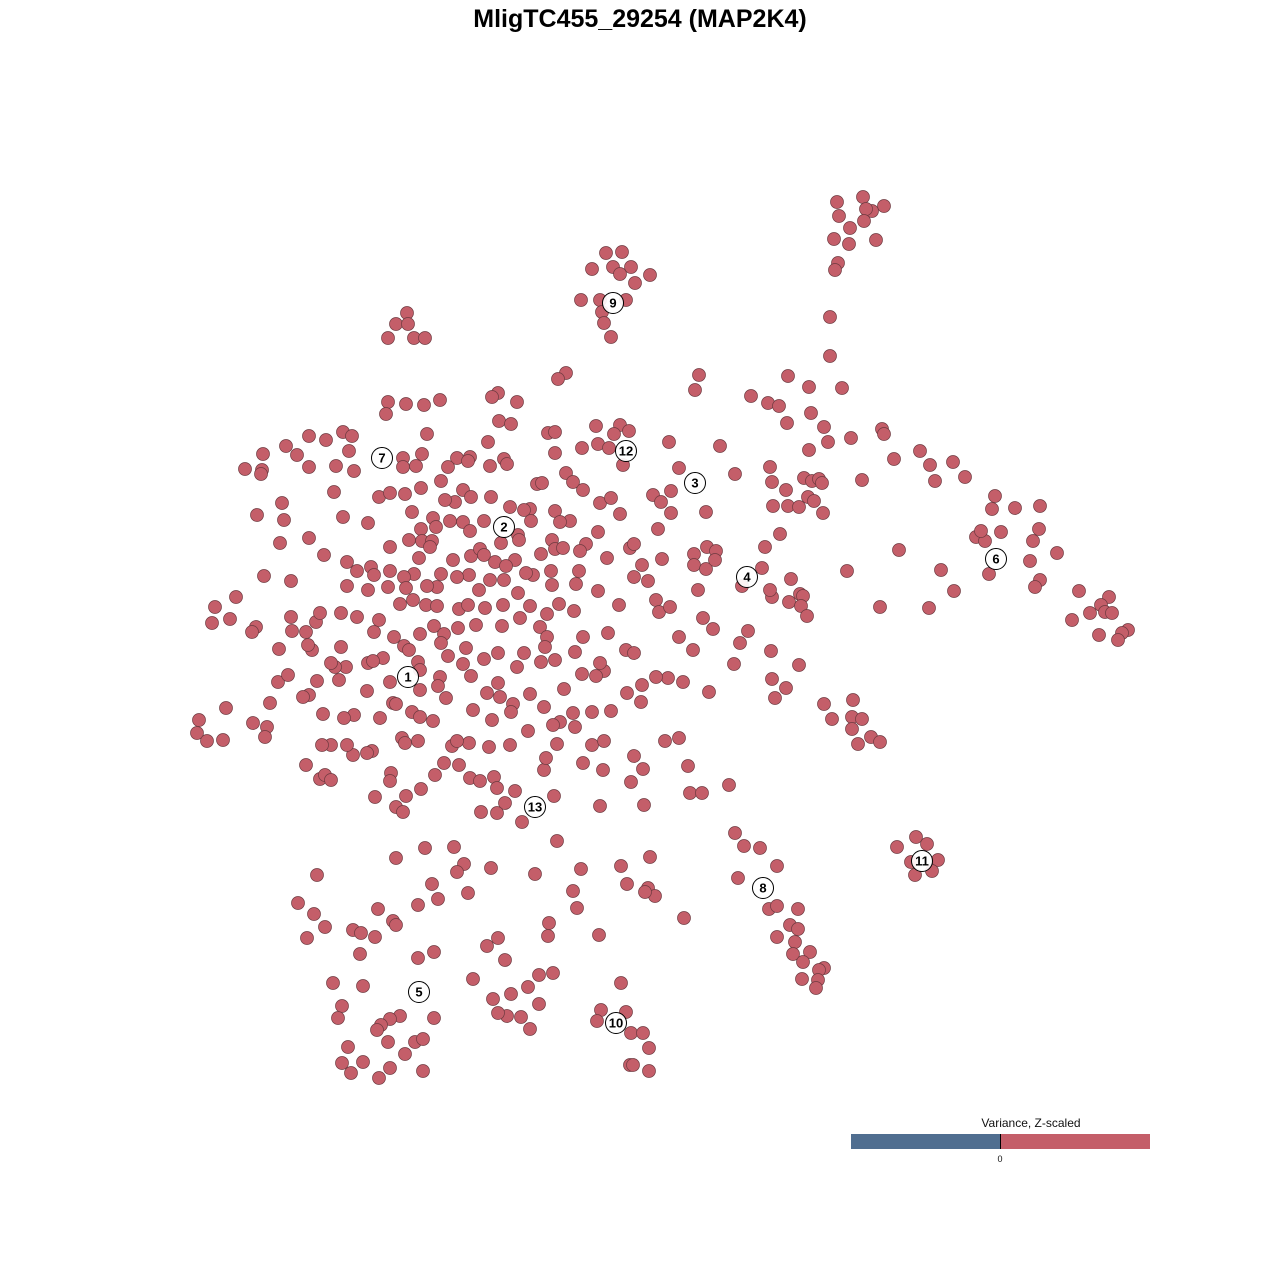  I want to click on colorbar-tick-label: 0, so click(999, 1159).